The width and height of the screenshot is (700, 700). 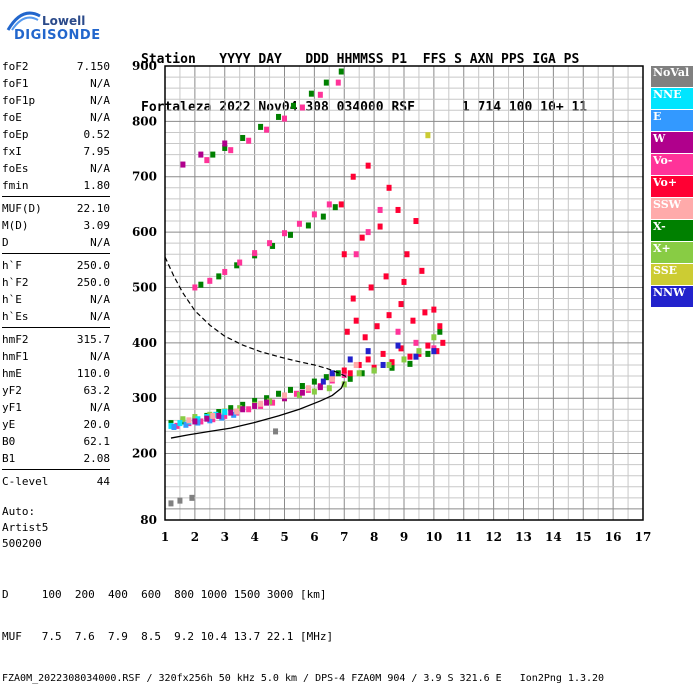 I want to click on x-tick-label: 7, so click(x=344, y=537).